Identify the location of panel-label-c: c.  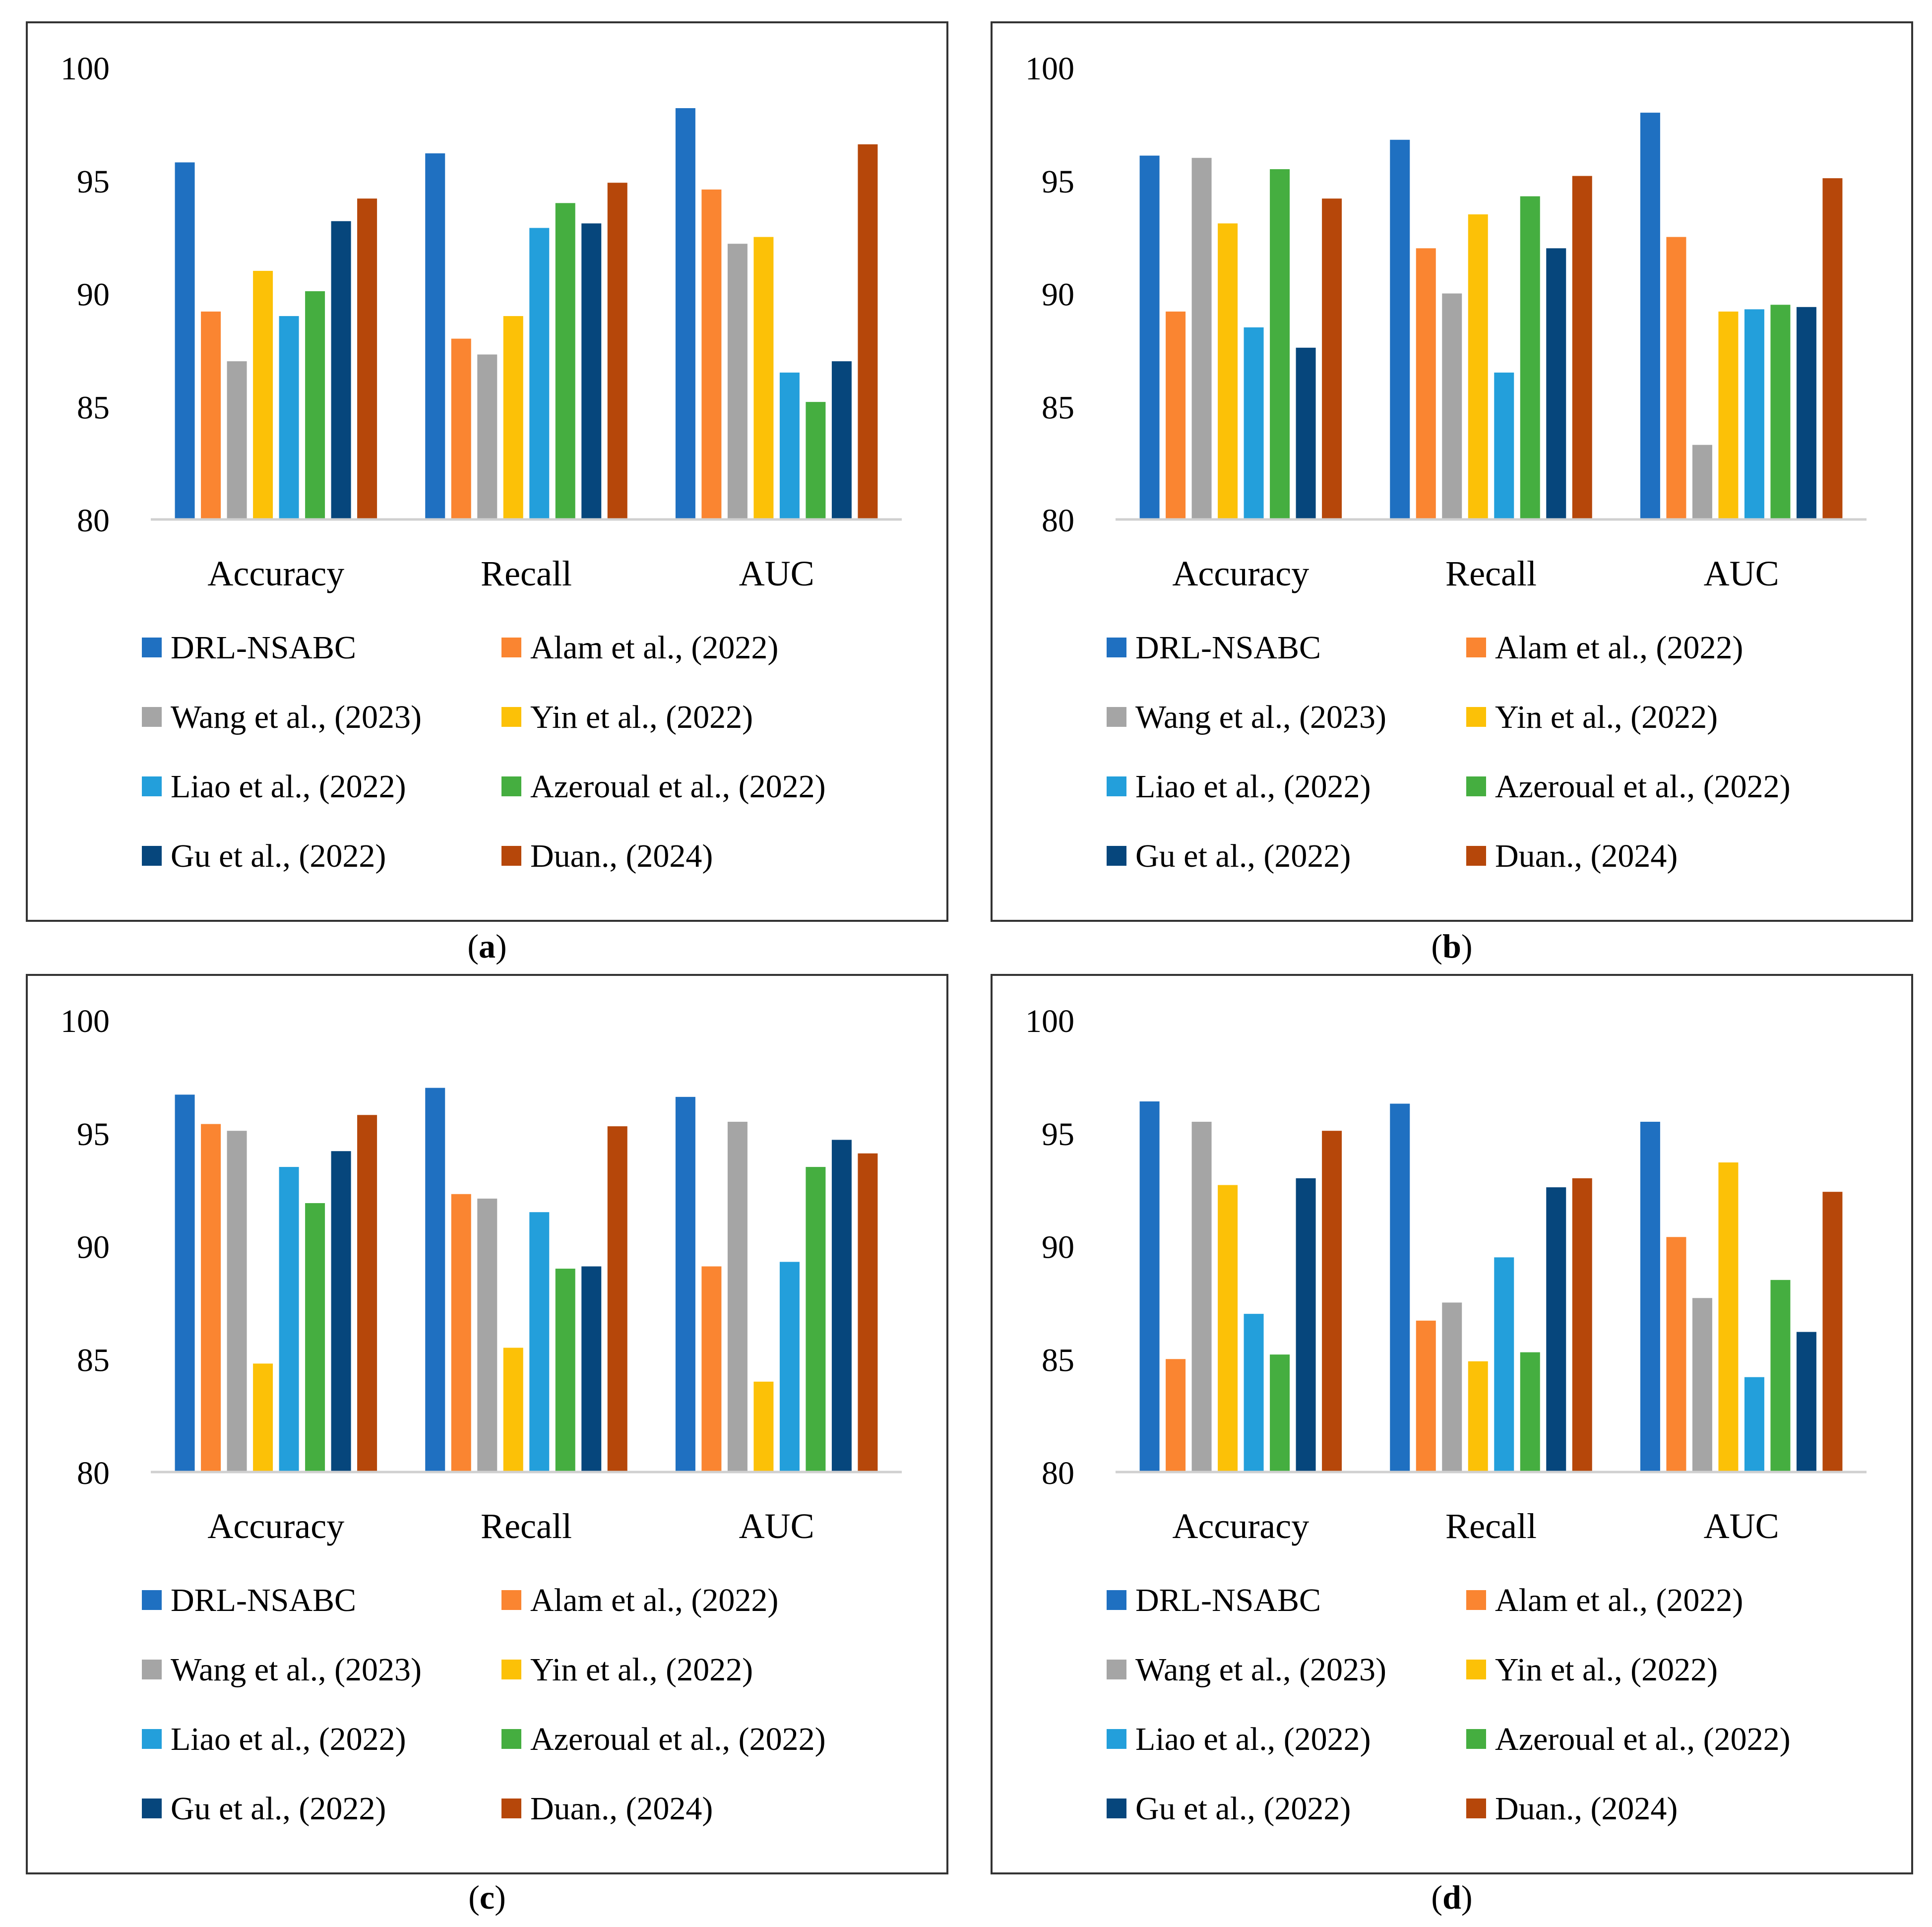
(487, 1897).